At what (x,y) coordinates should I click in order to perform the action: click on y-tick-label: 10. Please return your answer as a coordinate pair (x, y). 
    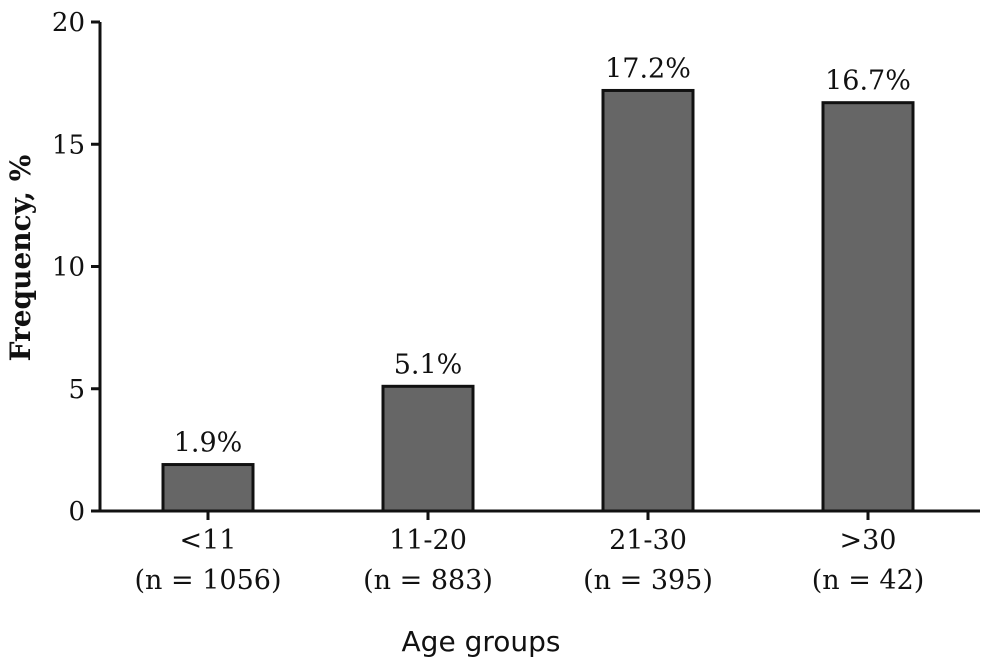
    Looking at the image, I should click on (68, 268).